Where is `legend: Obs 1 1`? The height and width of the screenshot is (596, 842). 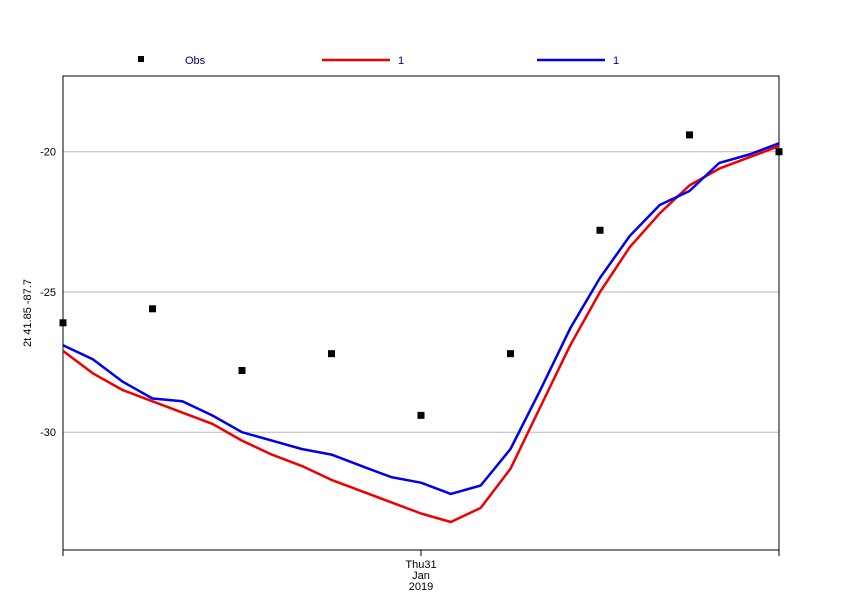 legend: Obs 1 1 is located at coordinates (378, 61).